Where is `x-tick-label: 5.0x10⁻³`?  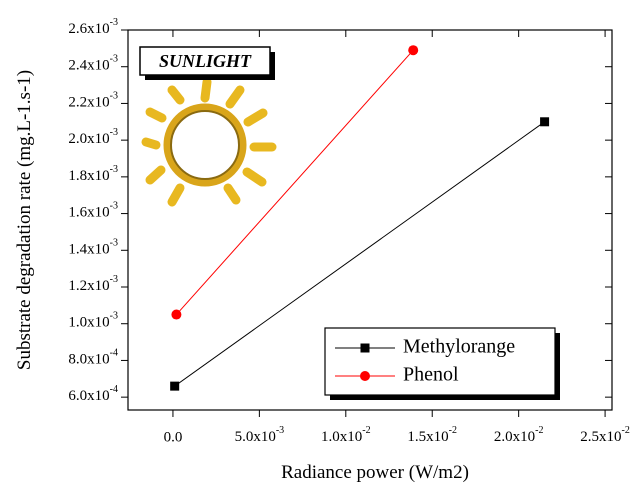
x-tick-label: 5.0x10⁻³ is located at coordinates (260, 435).